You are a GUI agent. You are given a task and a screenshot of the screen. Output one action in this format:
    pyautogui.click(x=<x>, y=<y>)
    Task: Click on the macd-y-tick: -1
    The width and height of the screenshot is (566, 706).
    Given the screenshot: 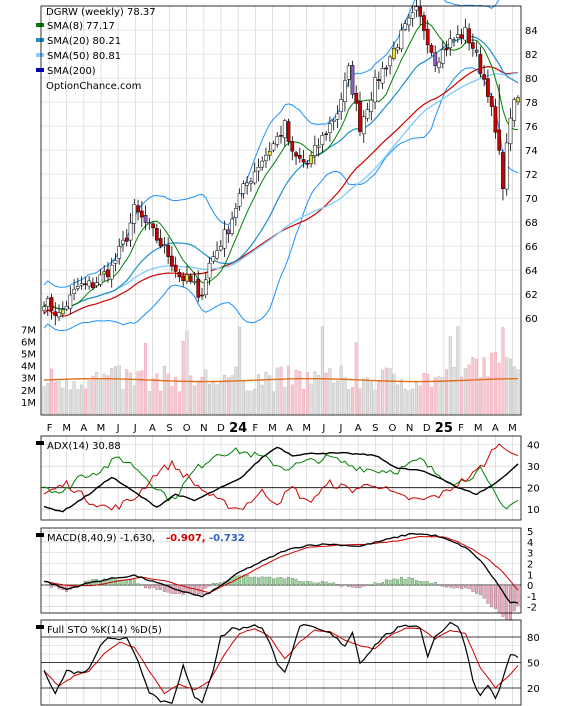 What is the action you would take?
    pyautogui.click(x=532, y=597)
    